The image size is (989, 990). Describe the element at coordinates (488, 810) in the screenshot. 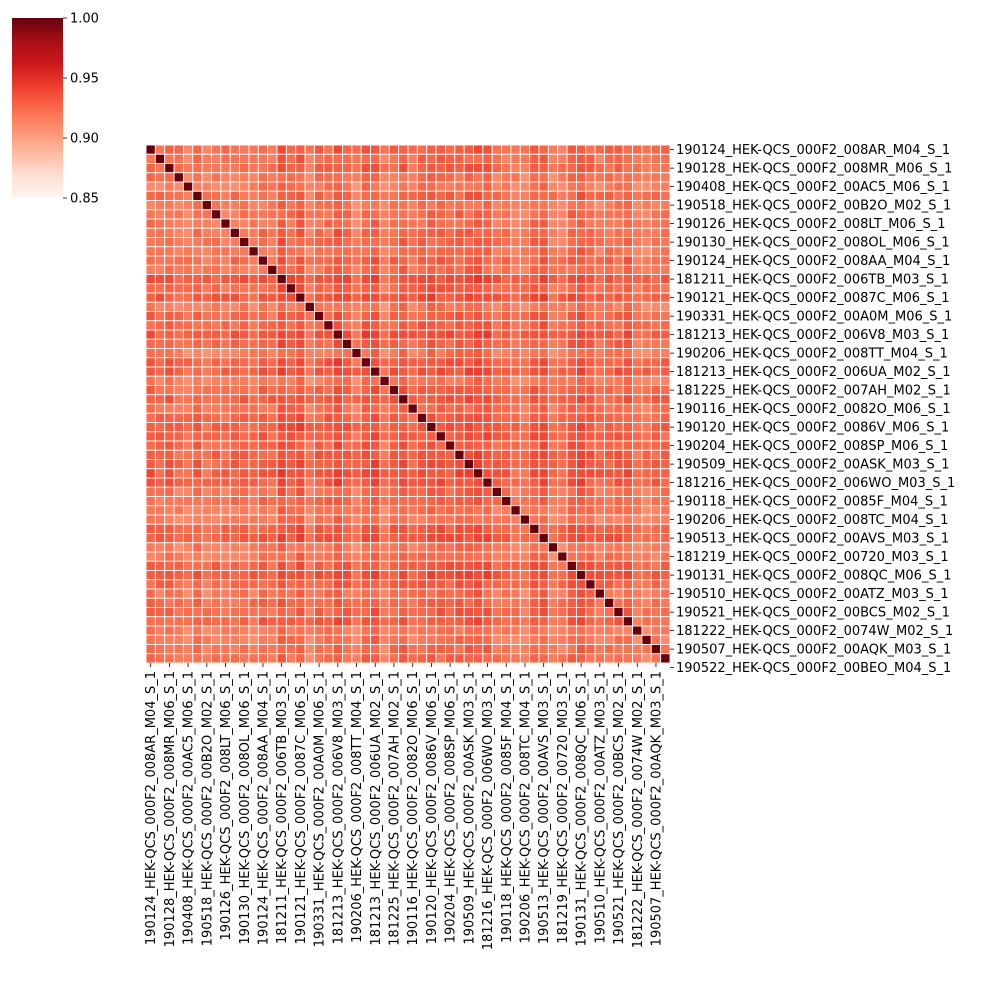

I see `x-tick-label: 181216_HEK-QCS_000F2_006WO_M03_S_1` at that location.